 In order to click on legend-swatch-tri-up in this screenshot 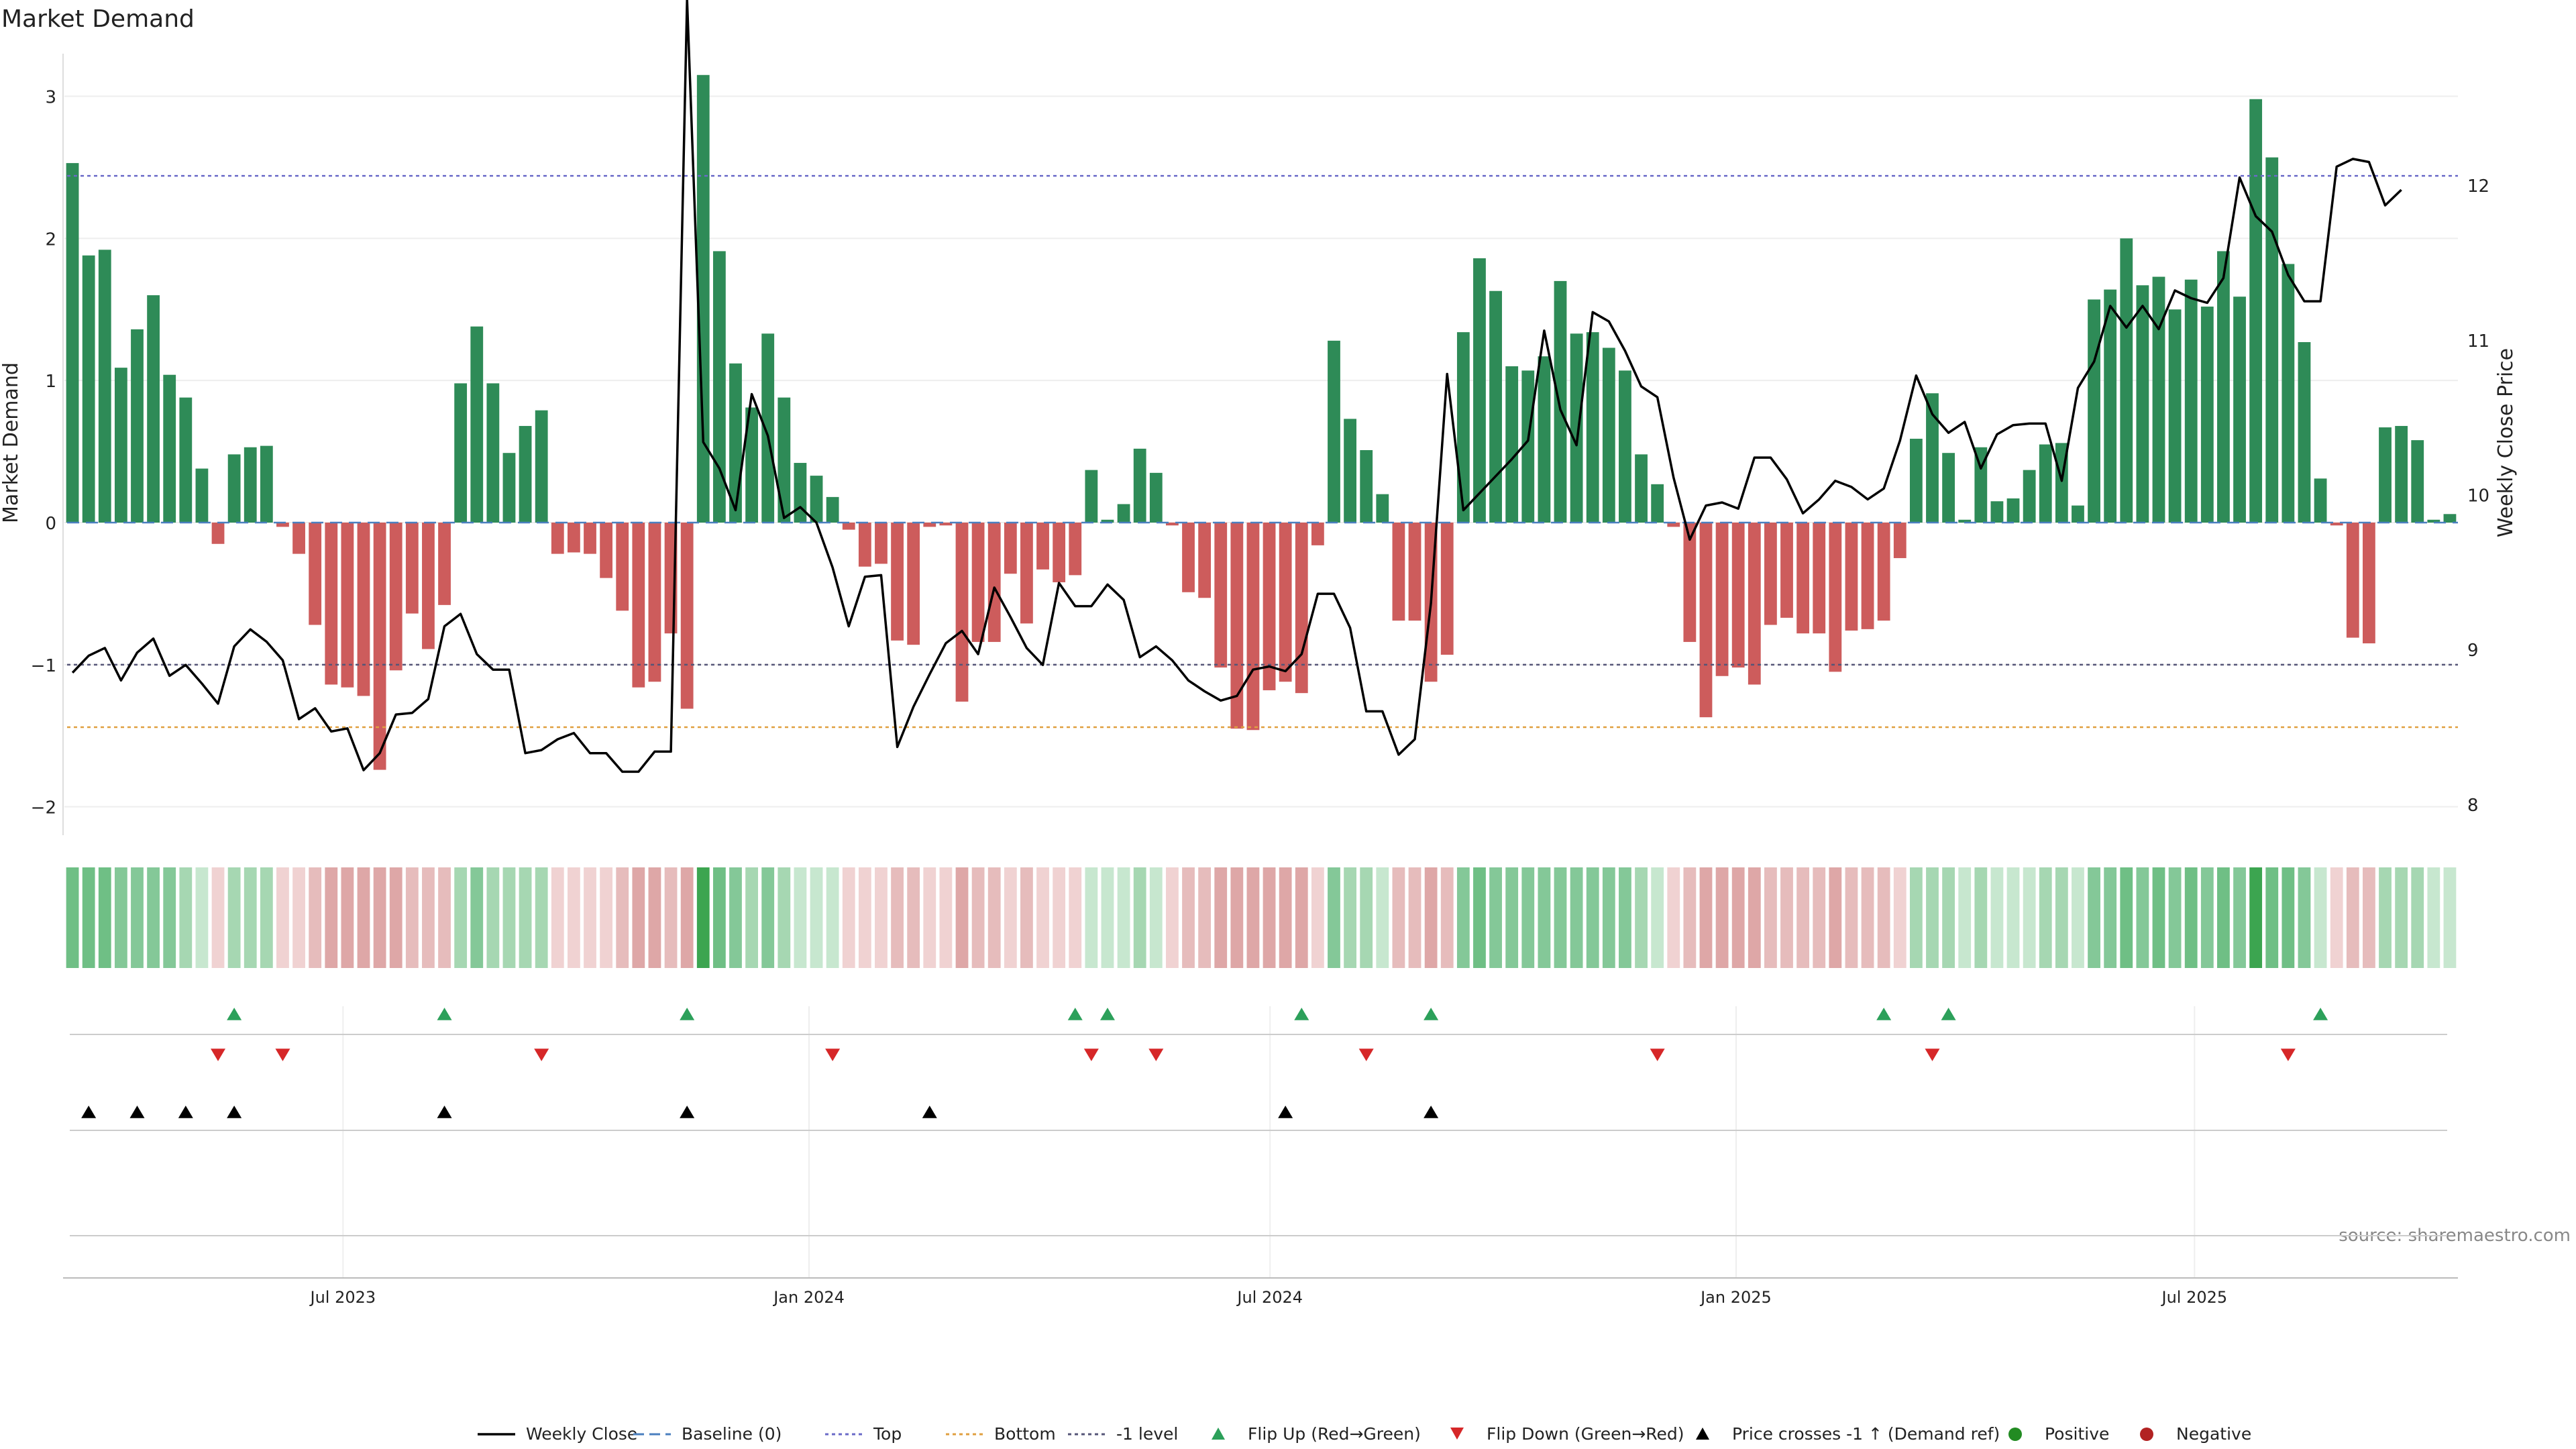, I will do `click(1218, 1434)`.